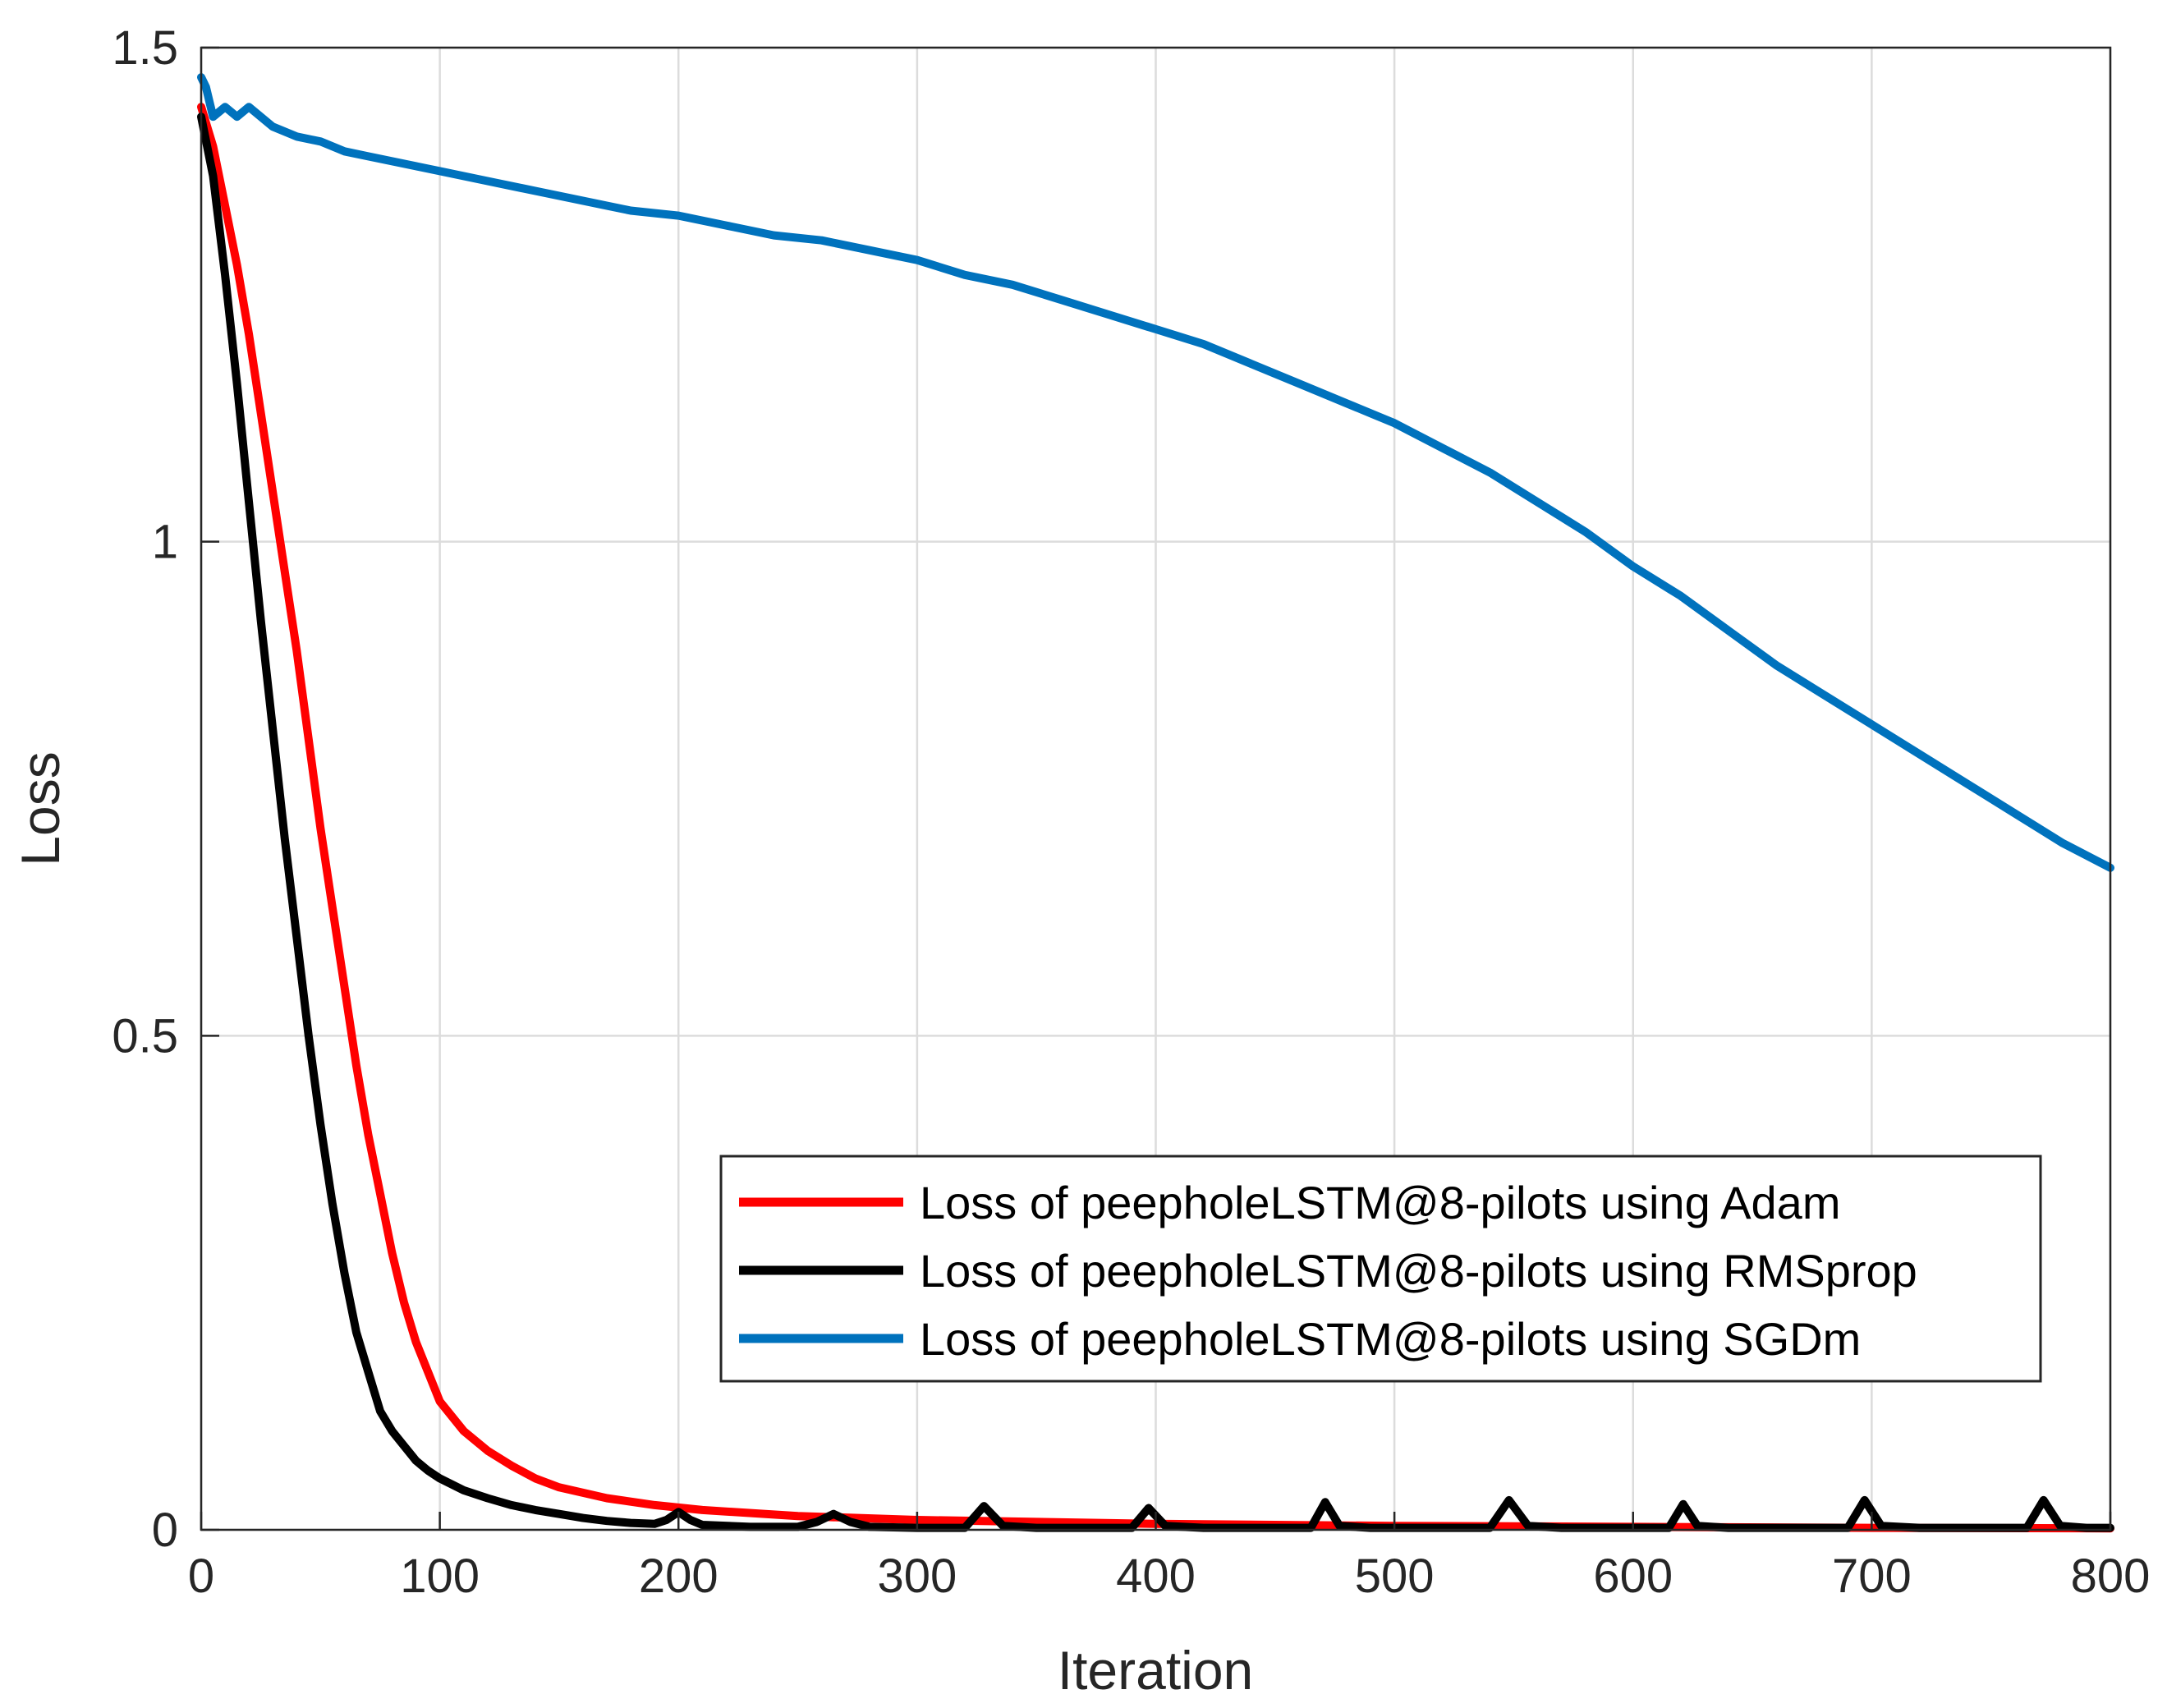 The height and width of the screenshot is (1708, 2167). I want to click on x-tick-label: 300, so click(917, 1576).